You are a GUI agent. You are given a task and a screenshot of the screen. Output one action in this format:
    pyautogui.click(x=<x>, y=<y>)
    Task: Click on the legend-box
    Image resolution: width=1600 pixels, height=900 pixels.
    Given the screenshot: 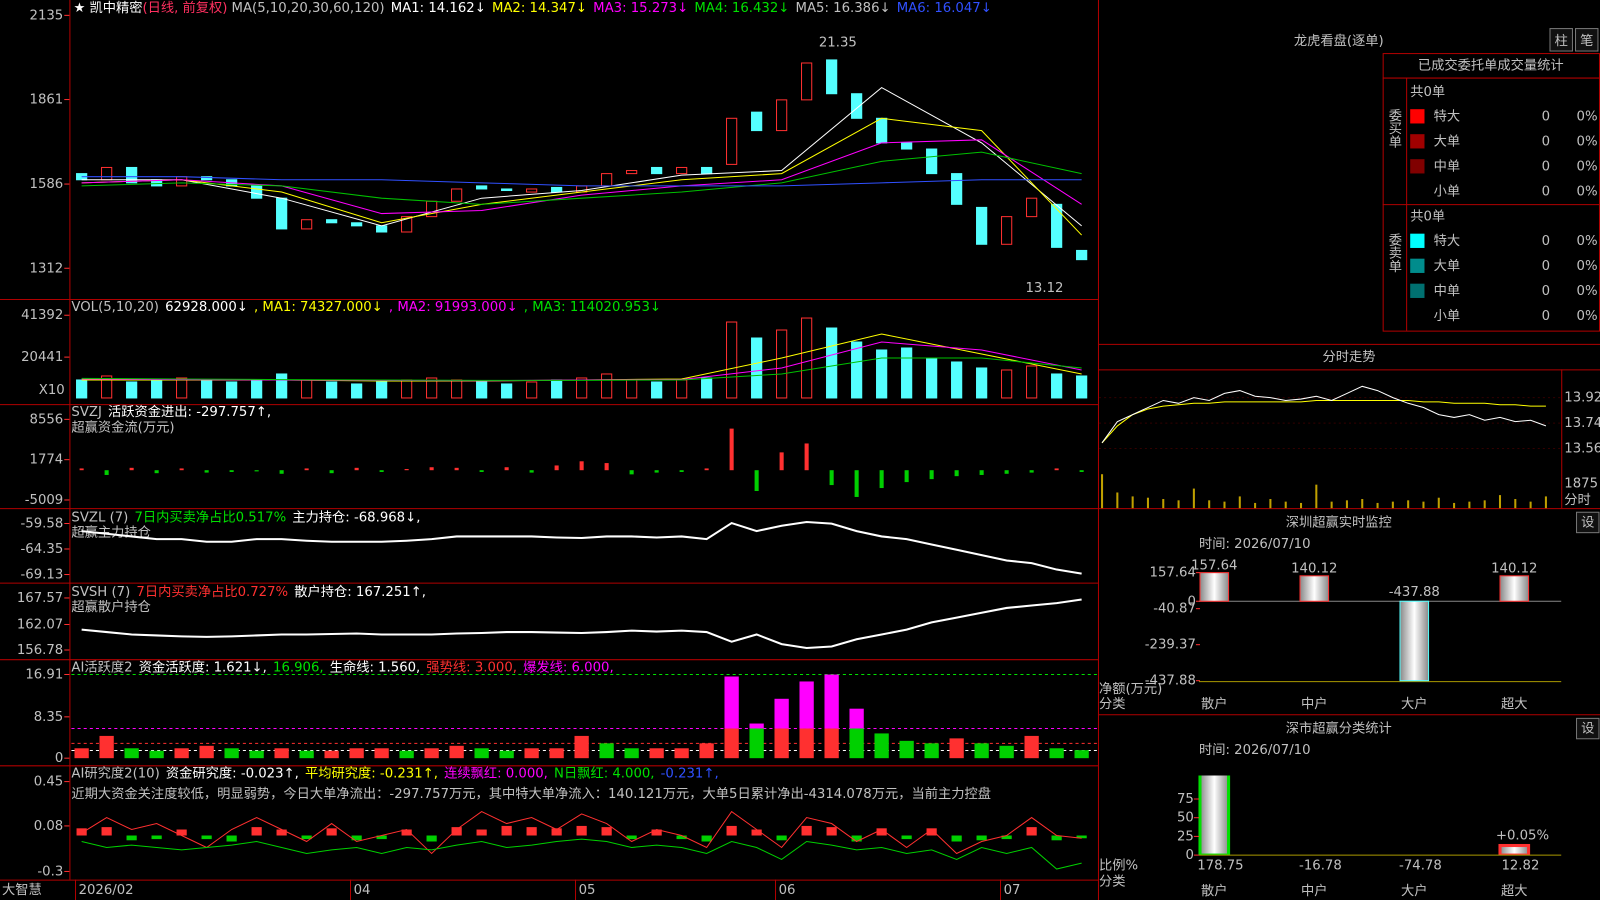 What is the action you would take?
    pyautogui.click(x=1417, y=116)
    